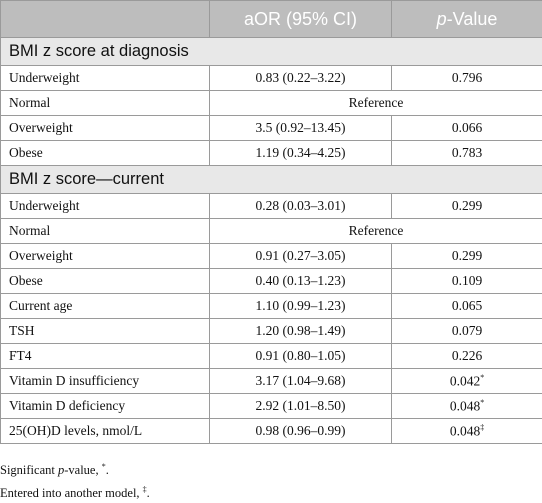 The width and height of the screenshot is (542, 503). I want to click on p-cell: 0.796, so click(467, 78).